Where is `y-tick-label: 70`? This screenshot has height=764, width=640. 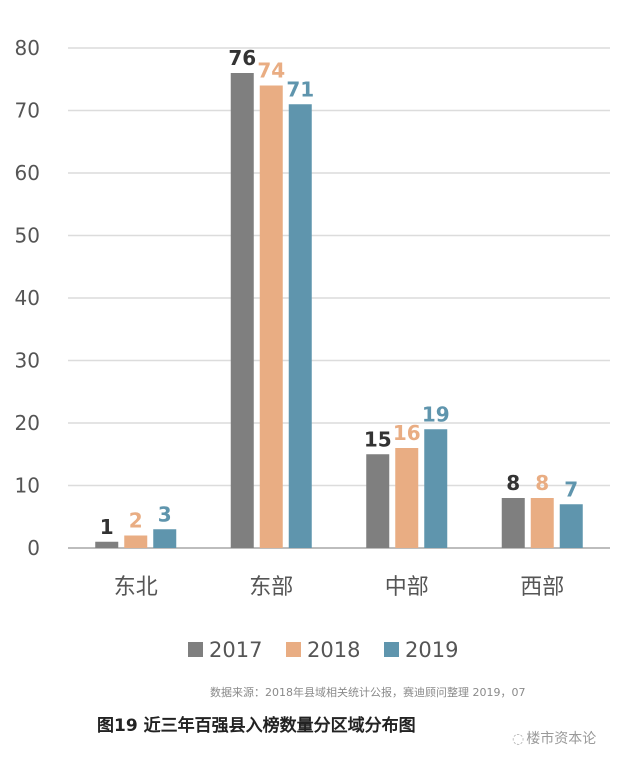 y-tick-label: 70 is located at coordinates (27, 111).